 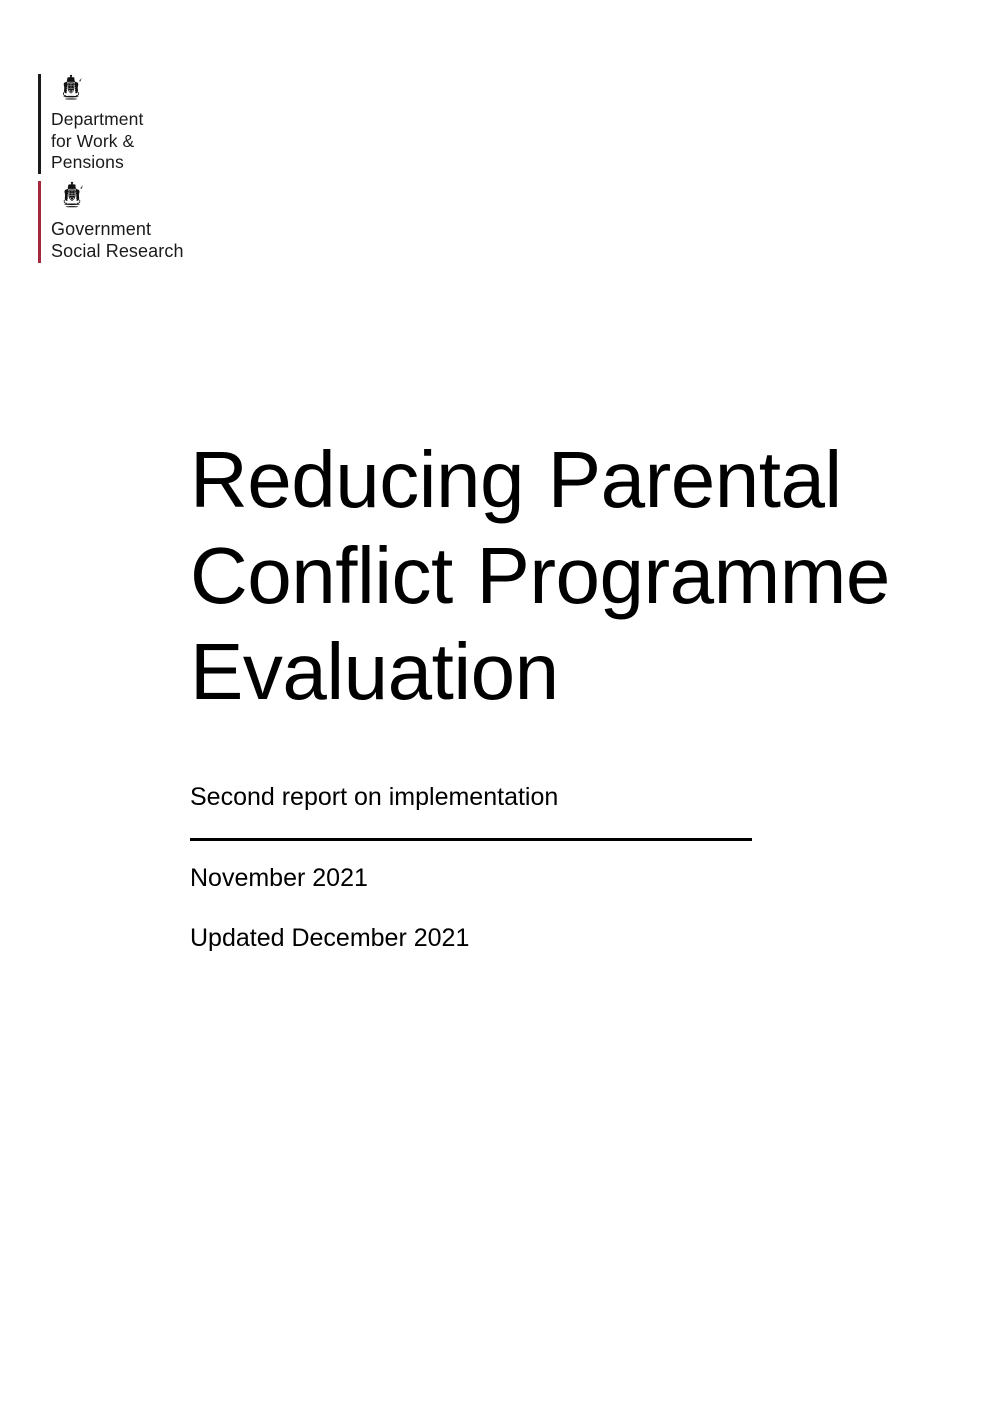 What do you see at coordinates (471, 839) in the screenshot?
I see `title-divider` at bounding box center [471, 839].